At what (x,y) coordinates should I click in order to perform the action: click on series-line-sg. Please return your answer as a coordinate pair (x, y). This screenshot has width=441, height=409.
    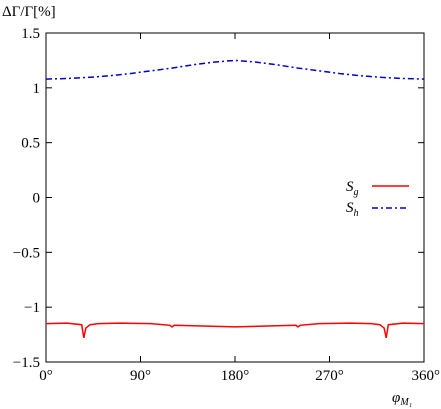
    Looking at the image, I should click on (235, 330).